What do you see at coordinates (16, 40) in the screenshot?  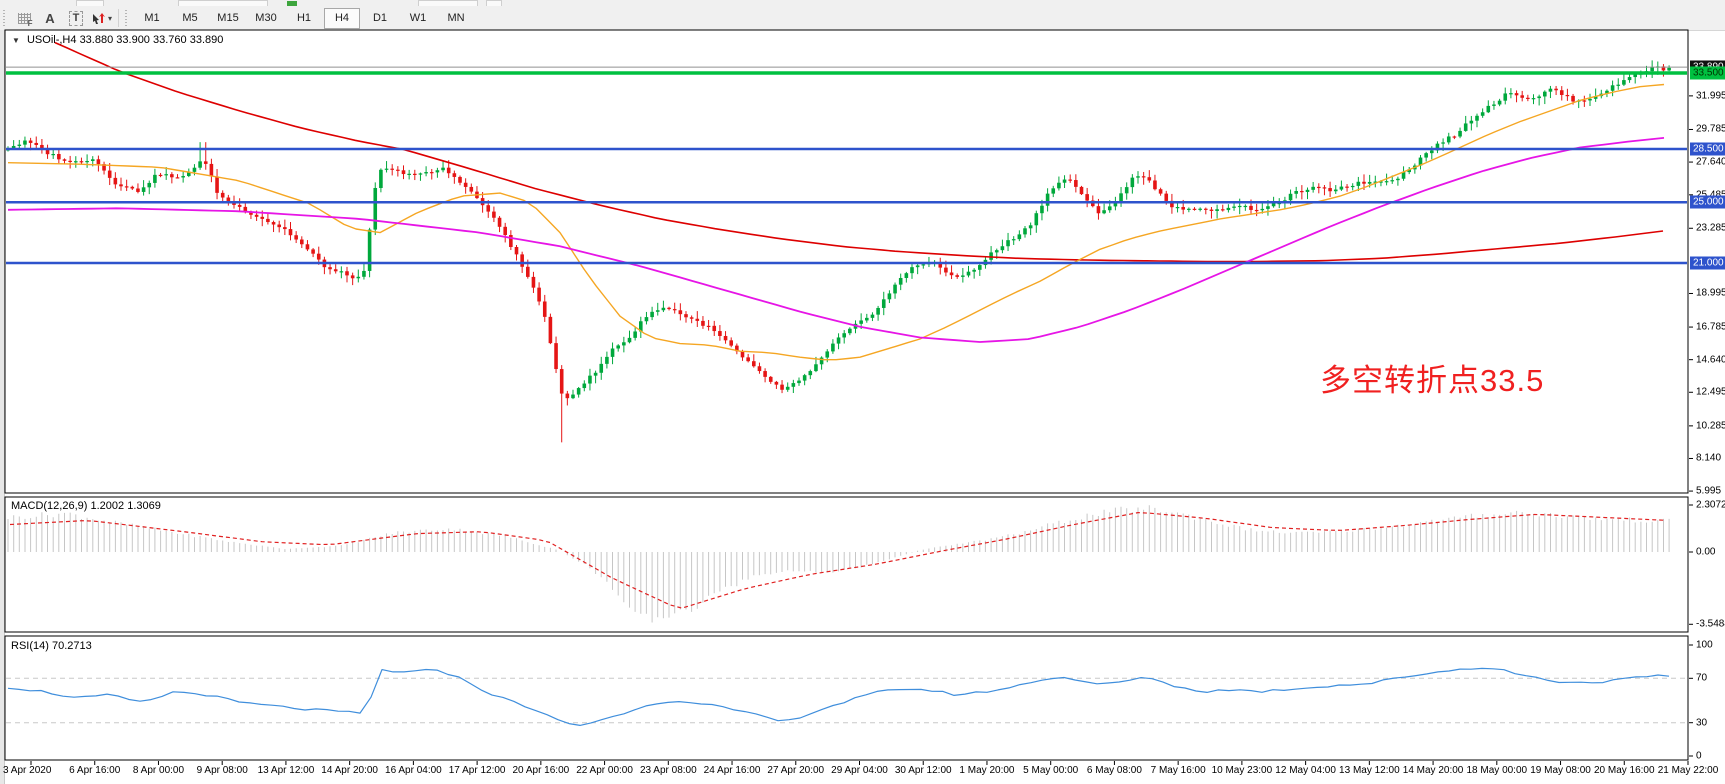 I see `chart-collapse-icon: ▼` at bounding box center [16, 40].